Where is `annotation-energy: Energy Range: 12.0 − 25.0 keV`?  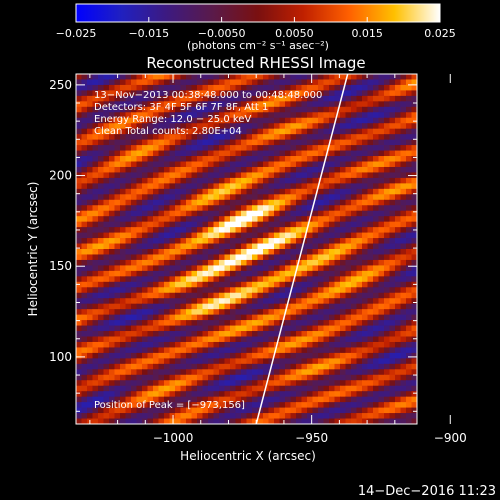
annotation-energy: Energy Range: 12.0 − 25.0 keV is located at coordinates (172, 119).